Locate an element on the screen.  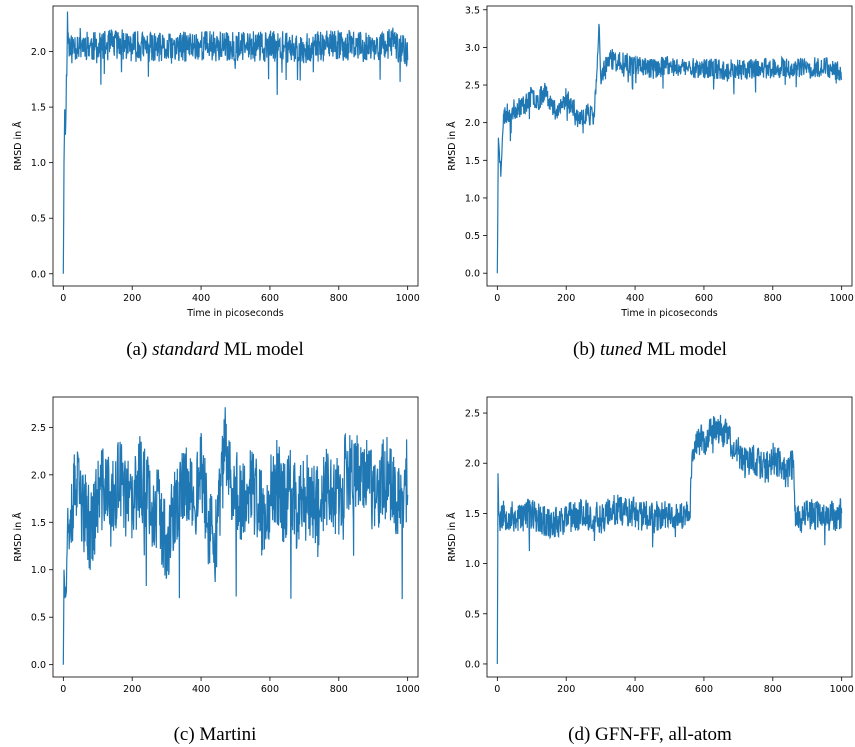
caption-d: (d) GFN-FF, all-atom is located at coordinates (650, 734).